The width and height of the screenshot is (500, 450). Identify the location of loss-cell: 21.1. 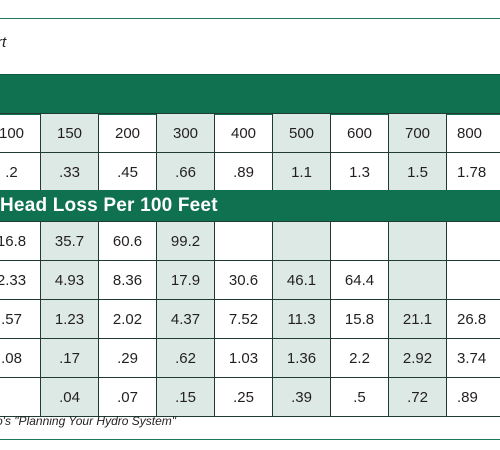
(417, 319).